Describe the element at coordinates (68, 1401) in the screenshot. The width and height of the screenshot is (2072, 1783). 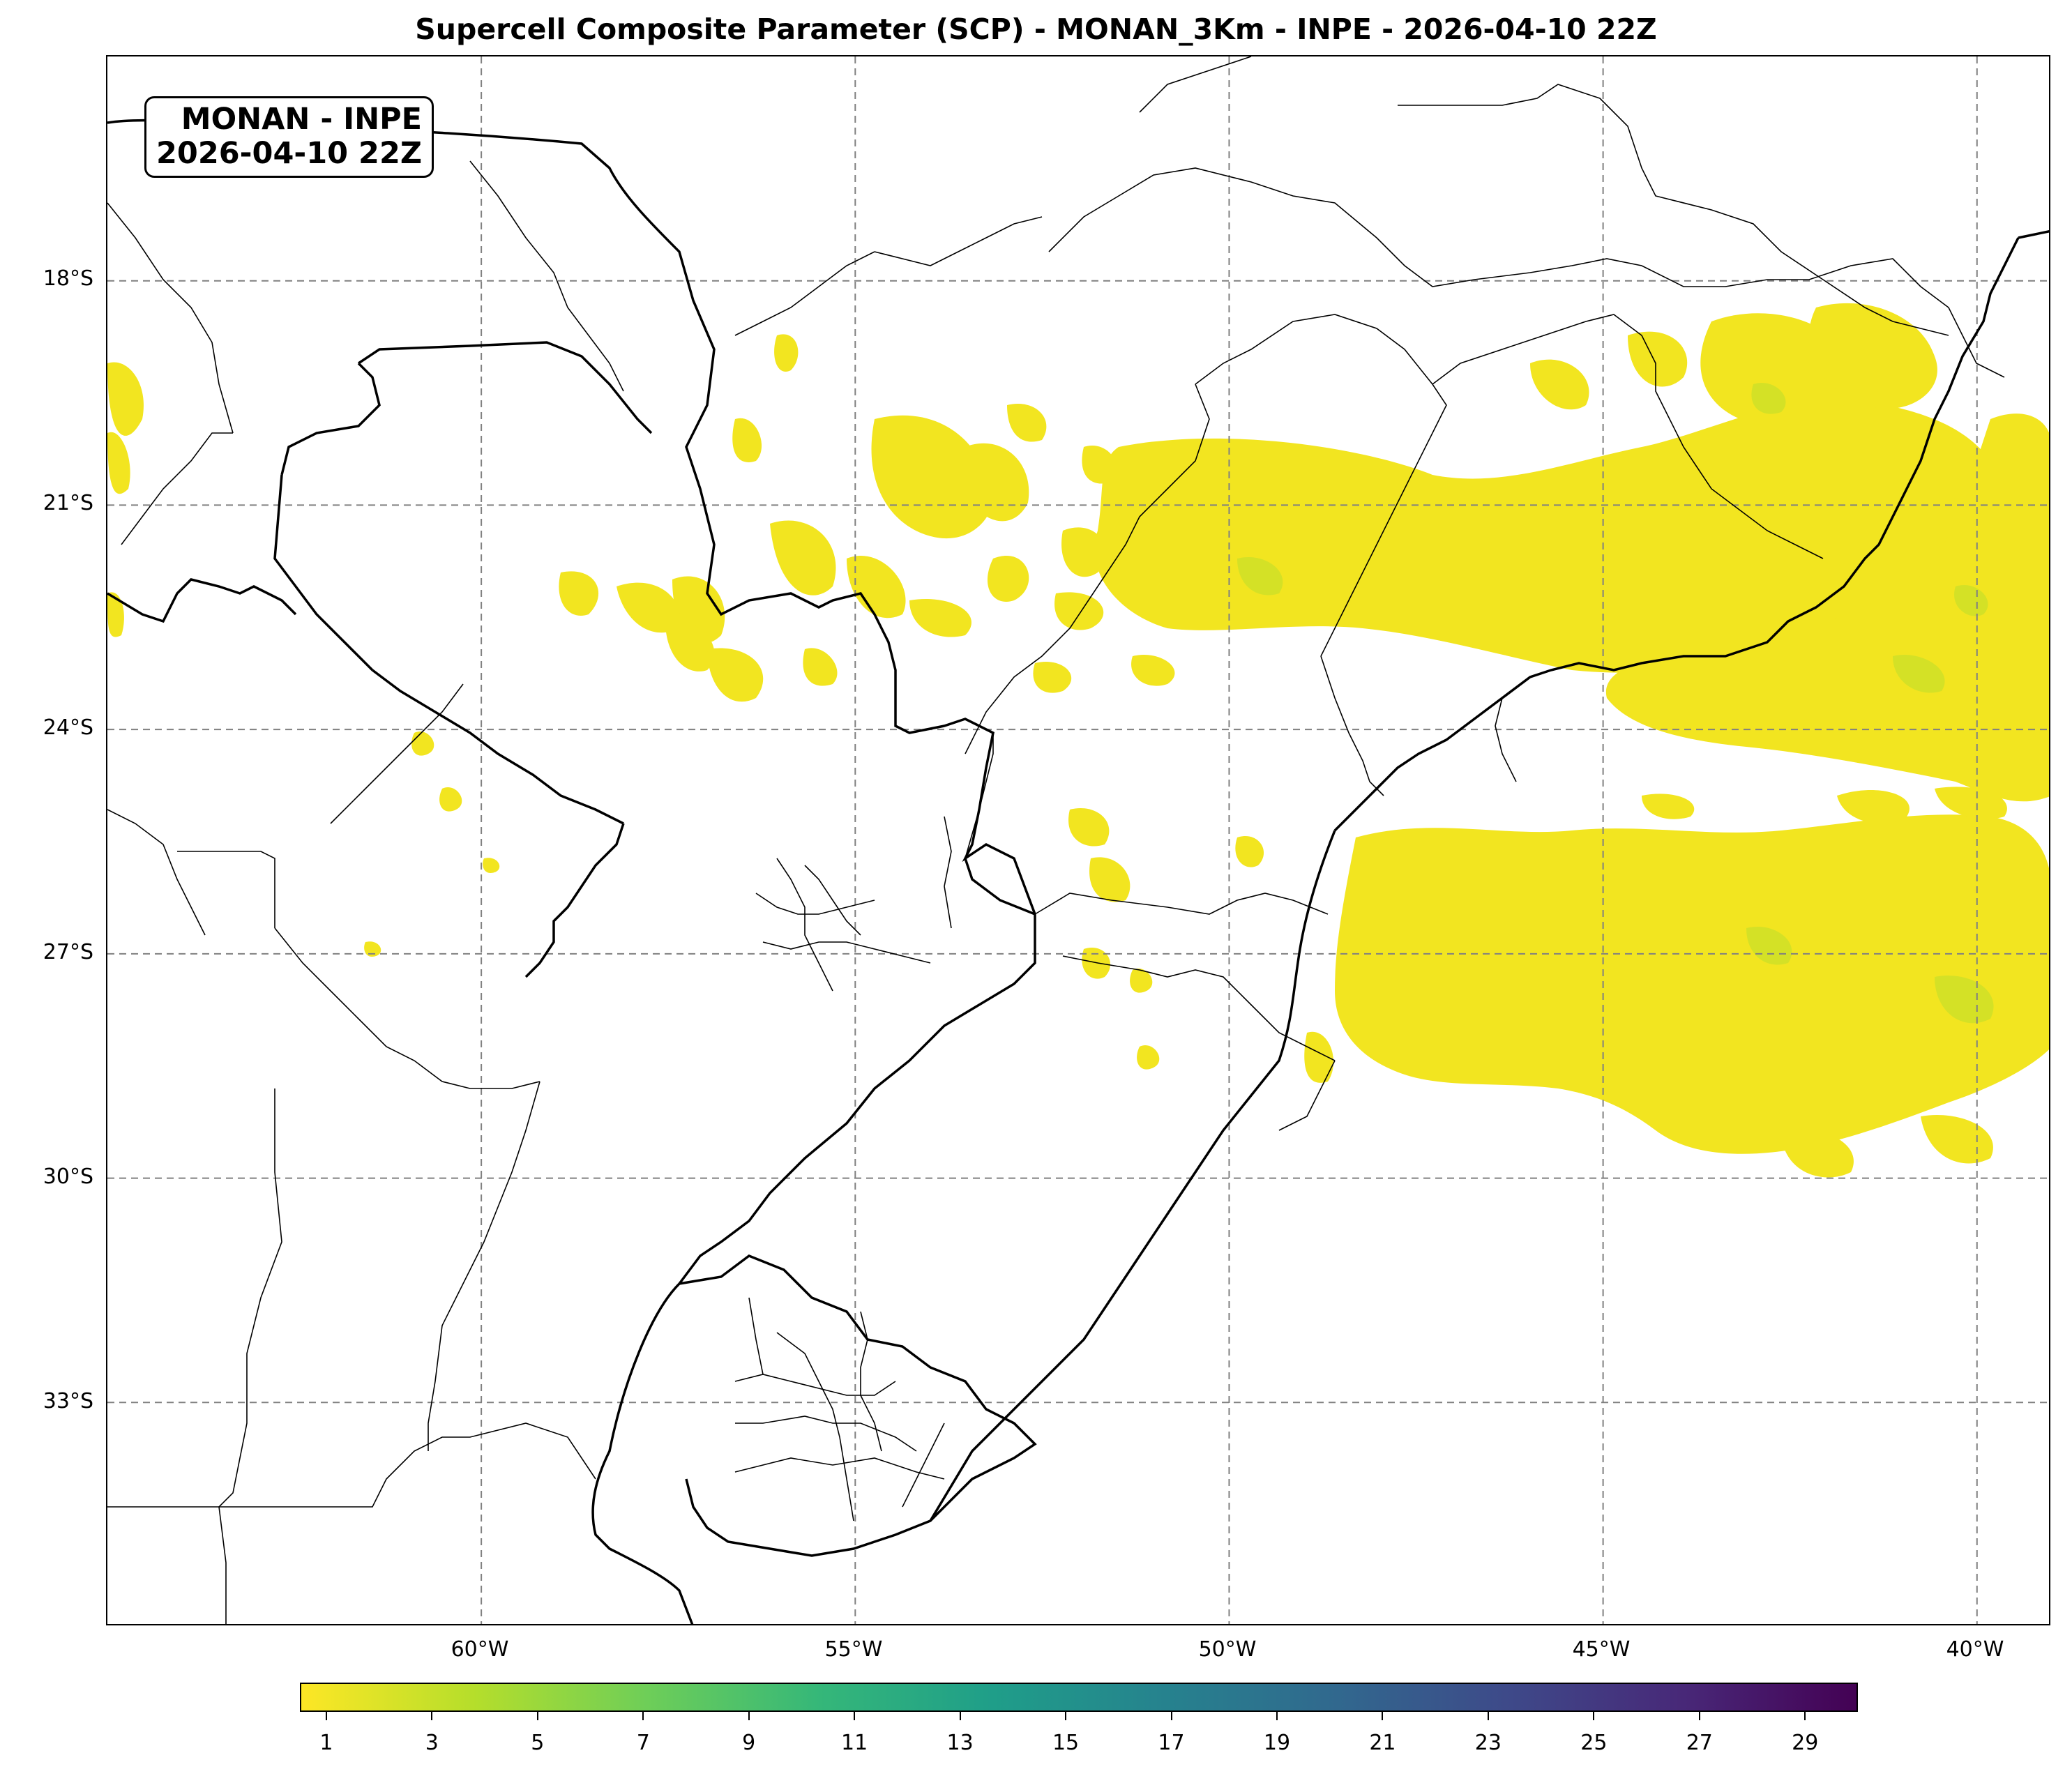
I see `lat-label-33s: 33°S` at that location.